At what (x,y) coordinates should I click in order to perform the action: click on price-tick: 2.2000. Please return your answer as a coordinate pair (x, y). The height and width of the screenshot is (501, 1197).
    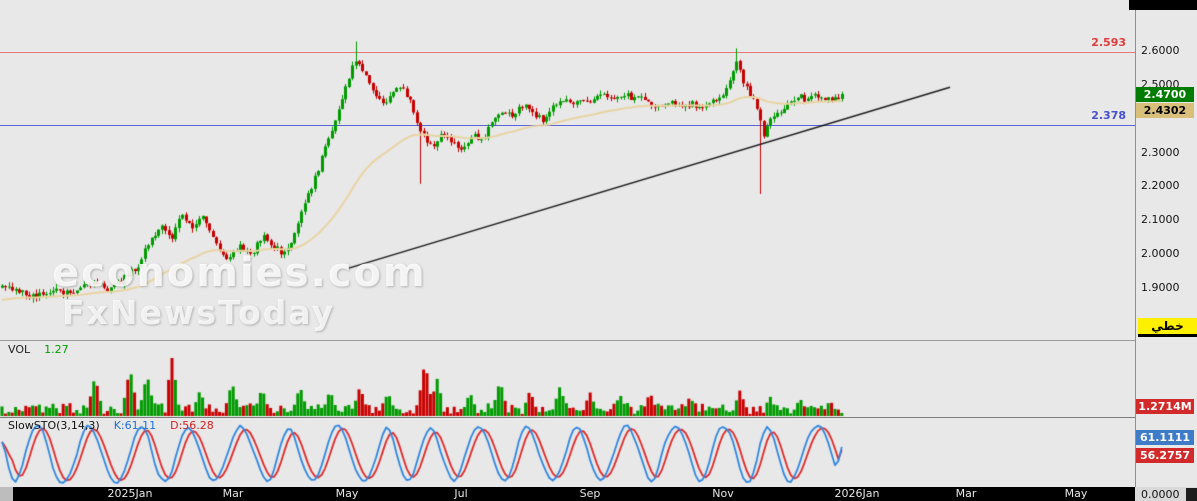
    Looking at the image, I should click on (1160, 185).